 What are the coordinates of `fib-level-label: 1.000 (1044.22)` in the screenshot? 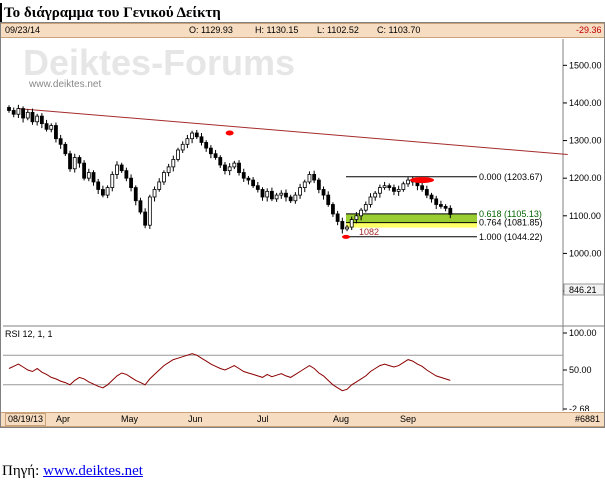 It's located at (511, 237).